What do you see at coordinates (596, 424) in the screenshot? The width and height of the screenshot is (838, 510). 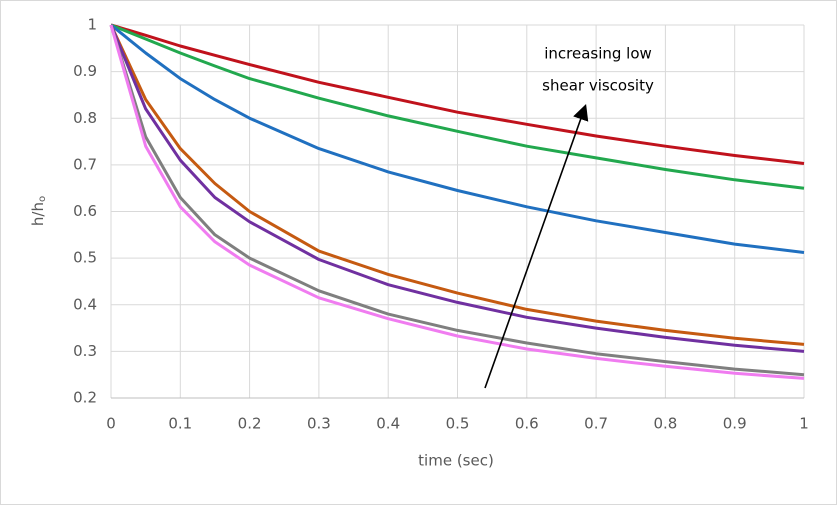 I see `x-tick-label: 0.7` at bounding box center [596, 424].